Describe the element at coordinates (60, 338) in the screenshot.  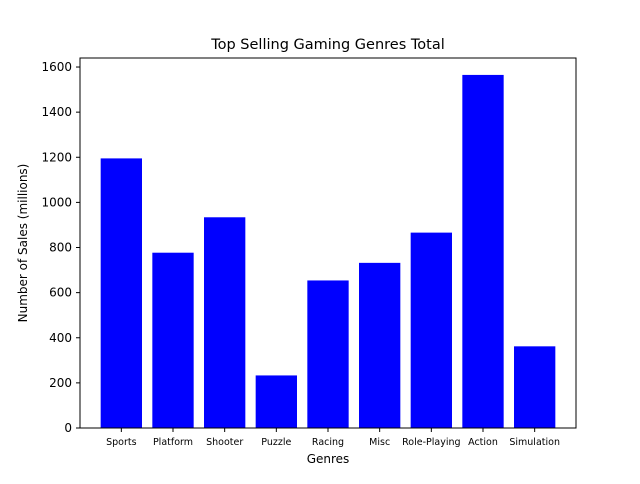
I see `y-tick-label: 400` at that location.